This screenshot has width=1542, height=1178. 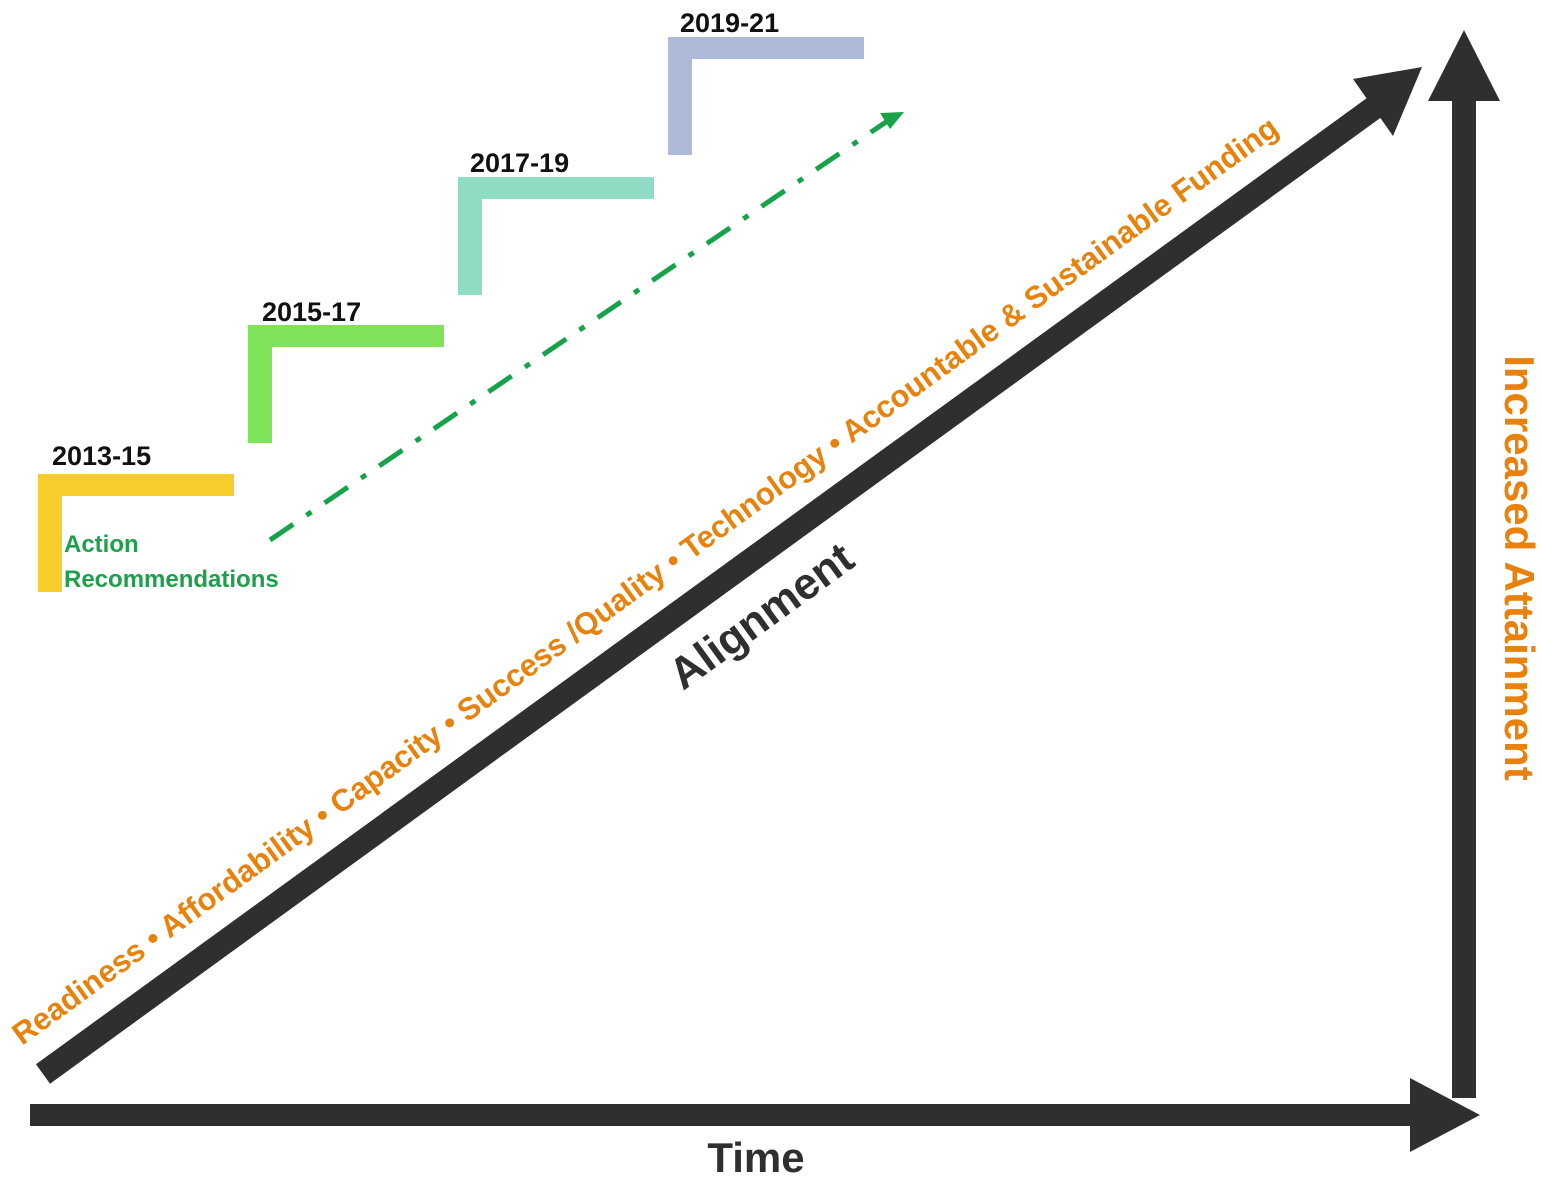 What do you see at coordinates (136, 516) in the screenshot?
I see `step-2013-15: 2013-15` at bounding box center [136, 516].